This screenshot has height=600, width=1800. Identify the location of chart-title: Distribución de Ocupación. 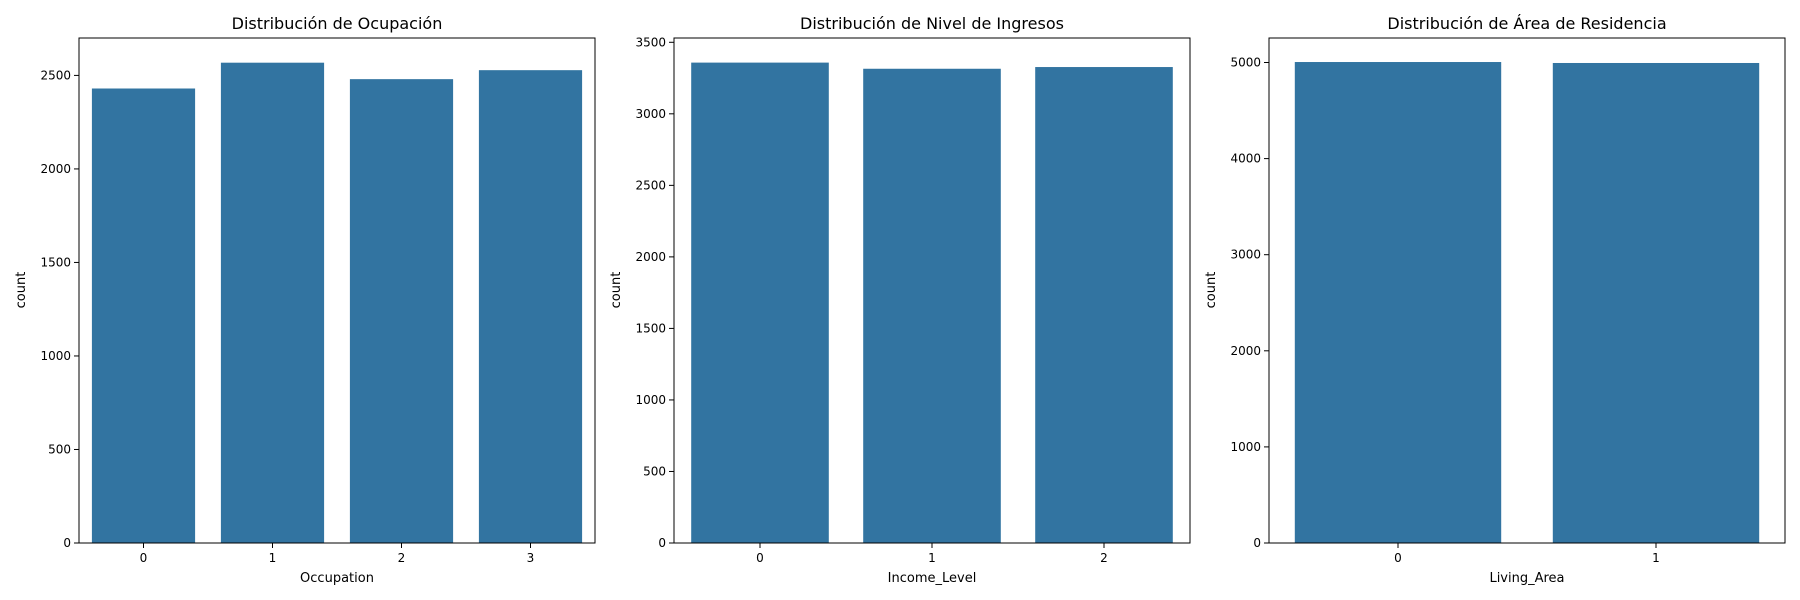
(337, 23).